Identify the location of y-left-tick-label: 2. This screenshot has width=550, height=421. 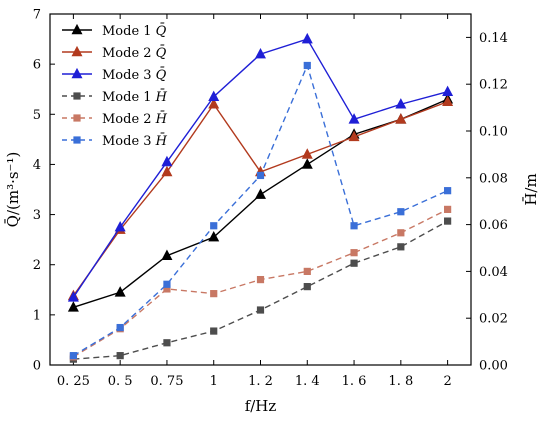
(37, 265).